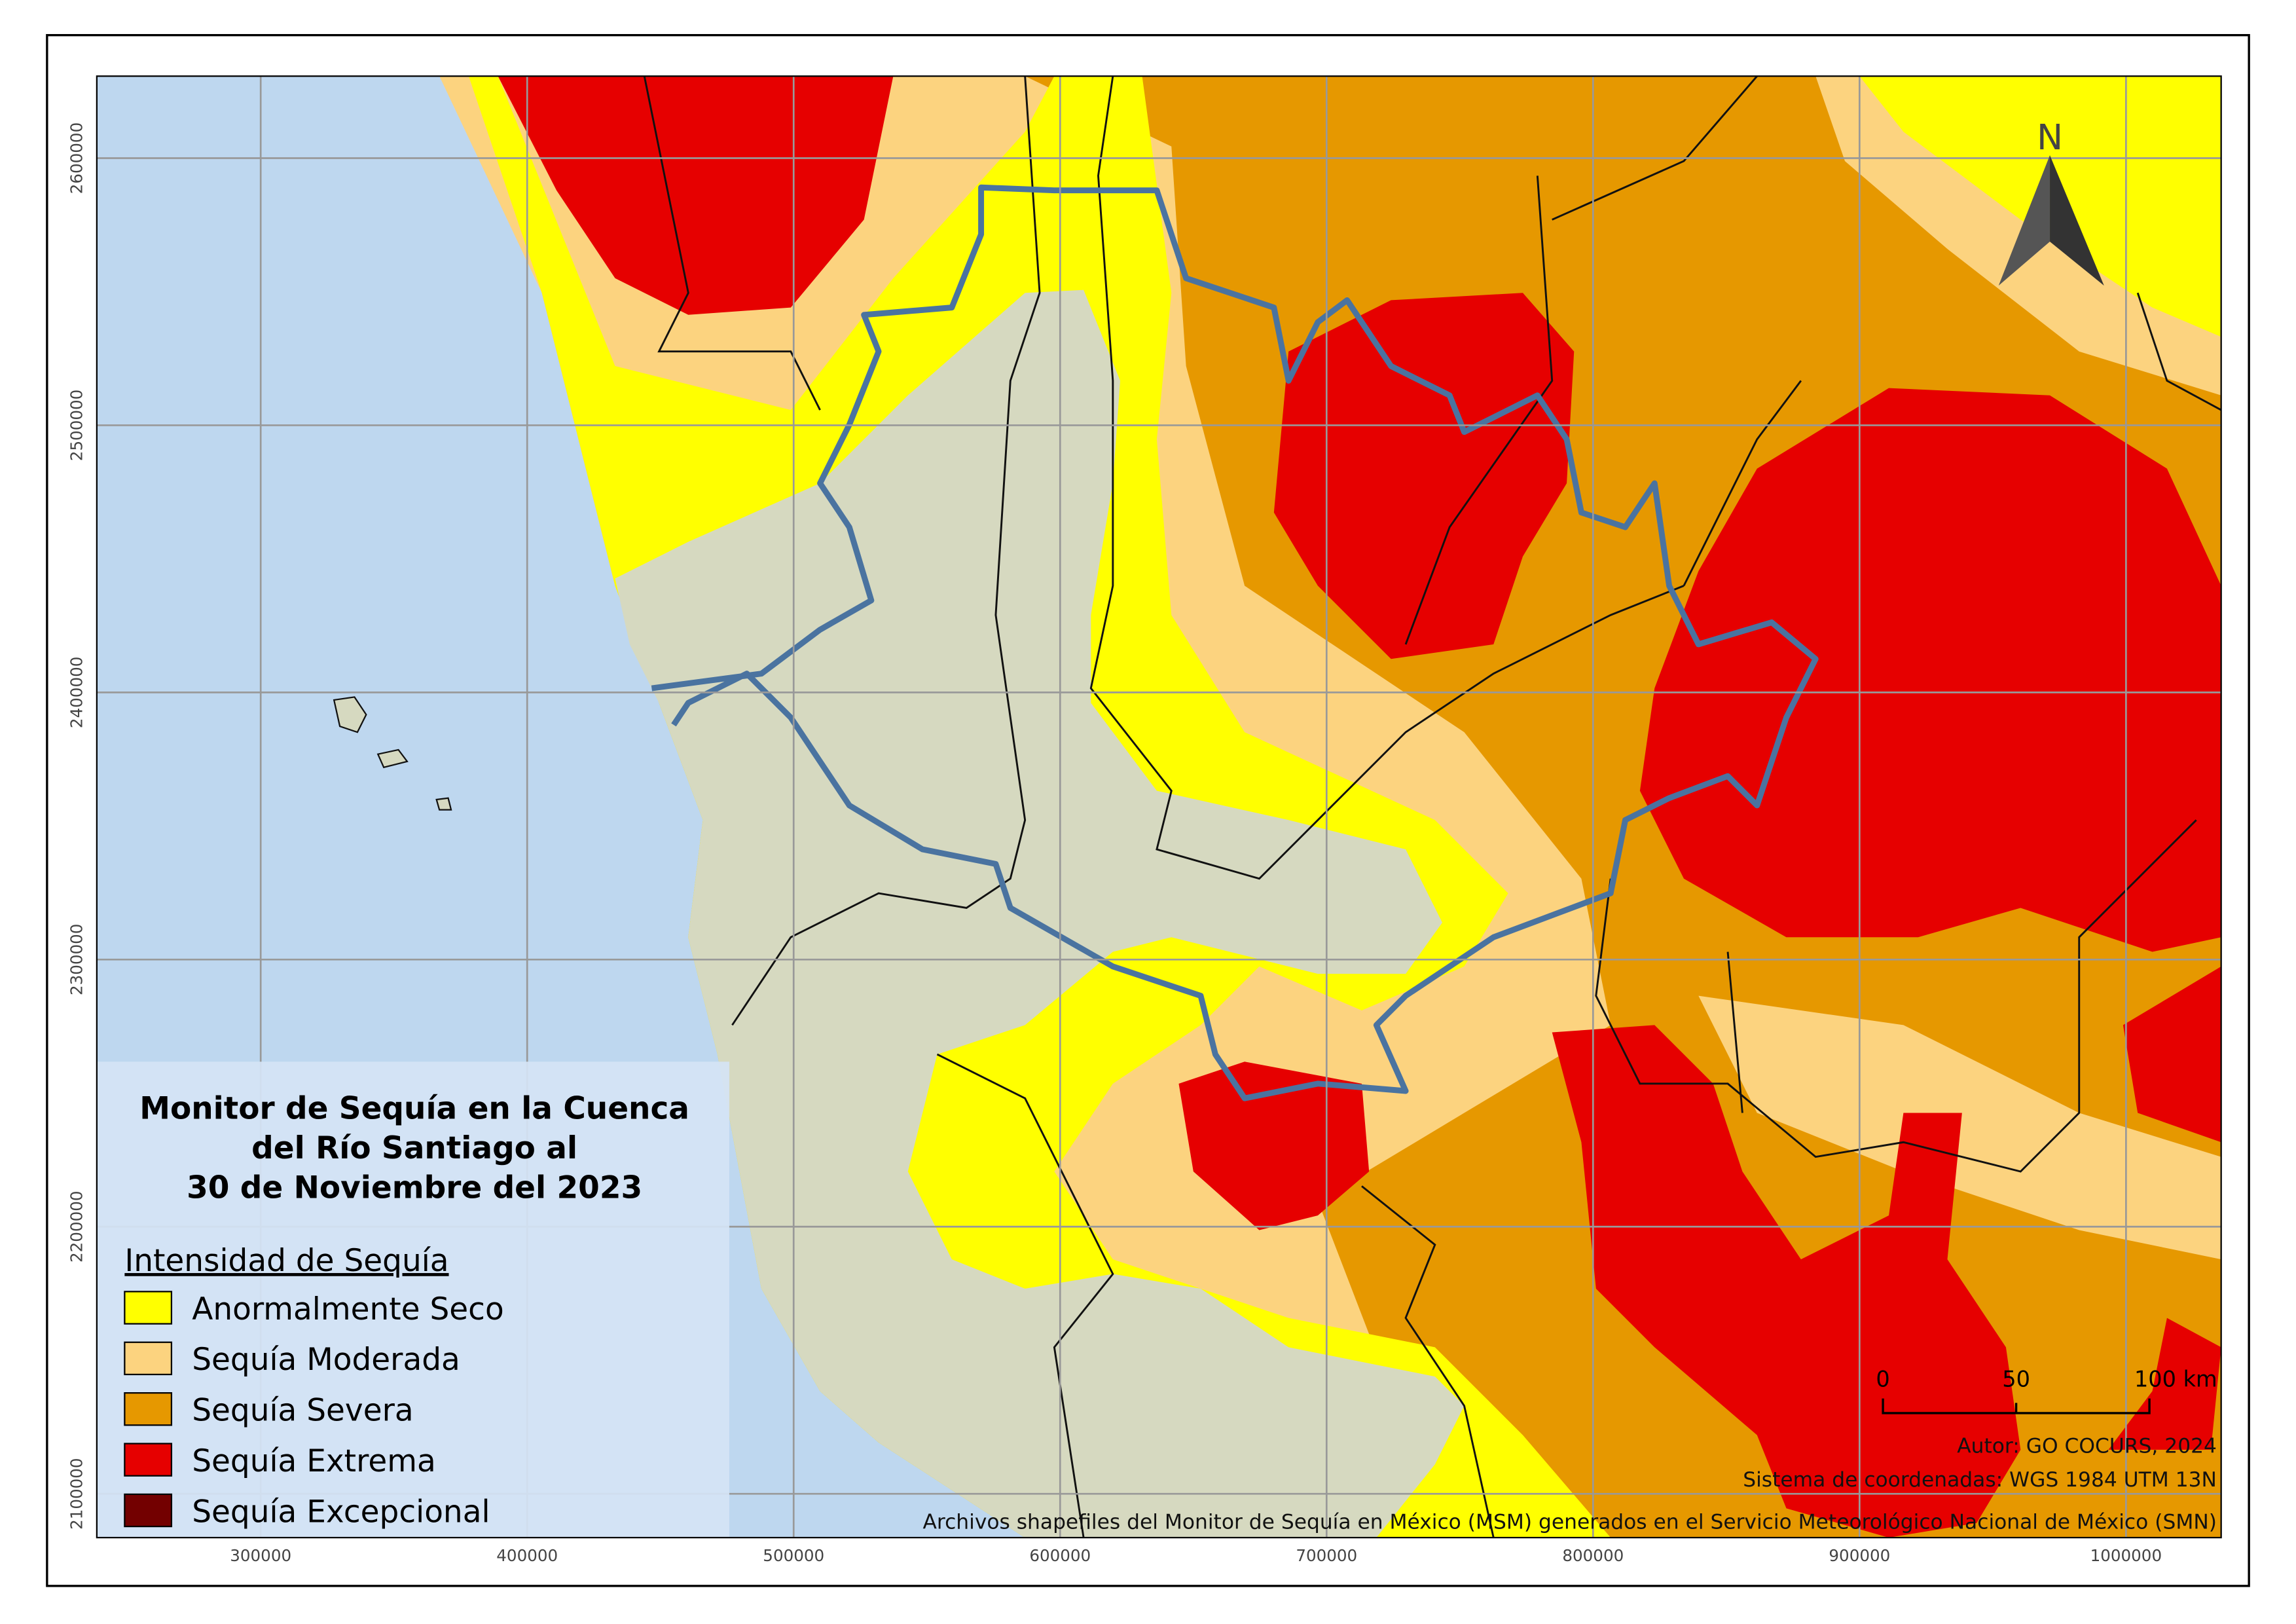 The width and height of the screenshot is (2296, 1624). I want to click on x-tick-label: 500000, so click(793, 1555).